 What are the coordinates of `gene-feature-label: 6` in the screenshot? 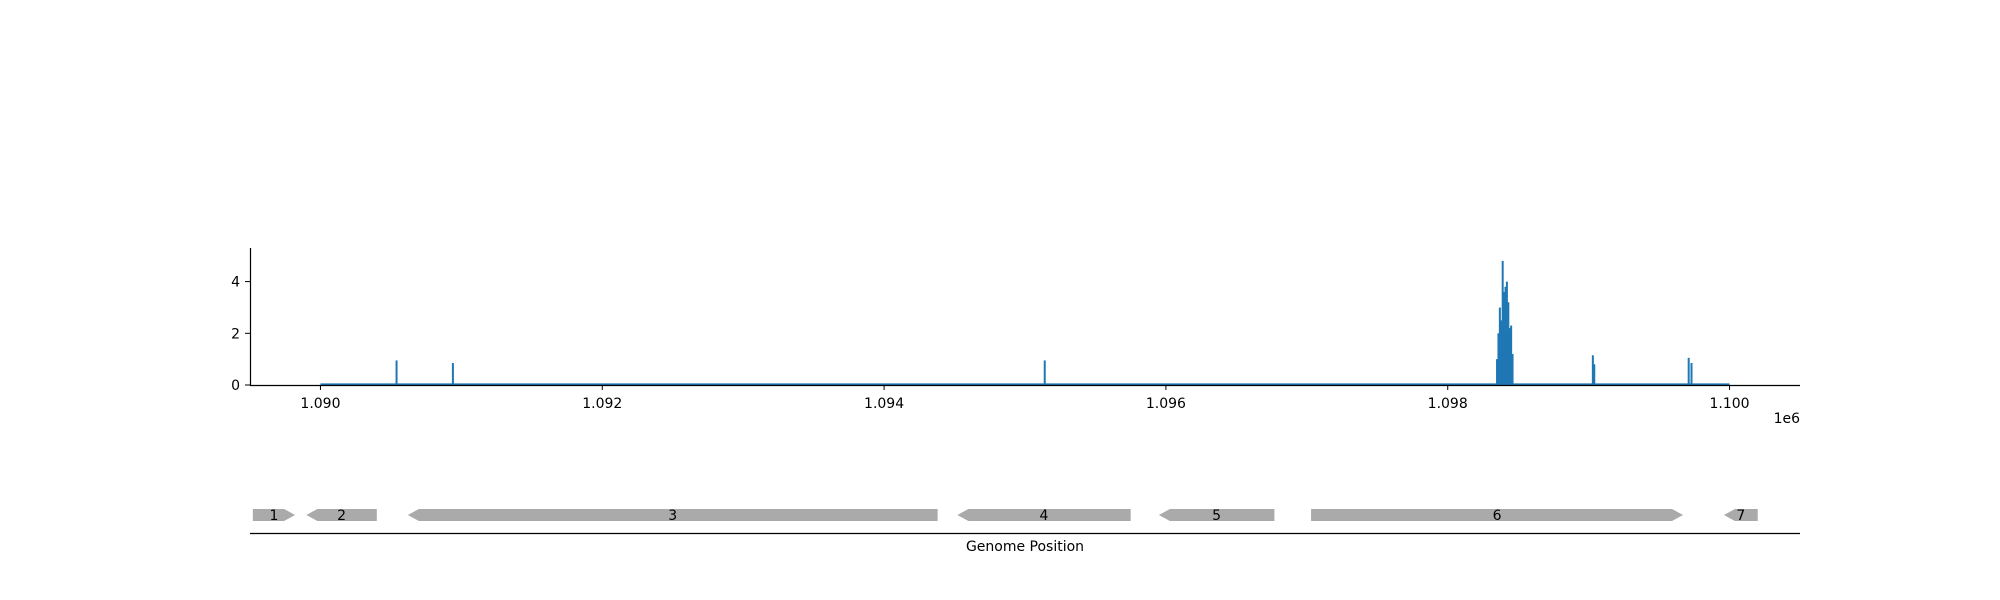 It's located at (1497, 516).